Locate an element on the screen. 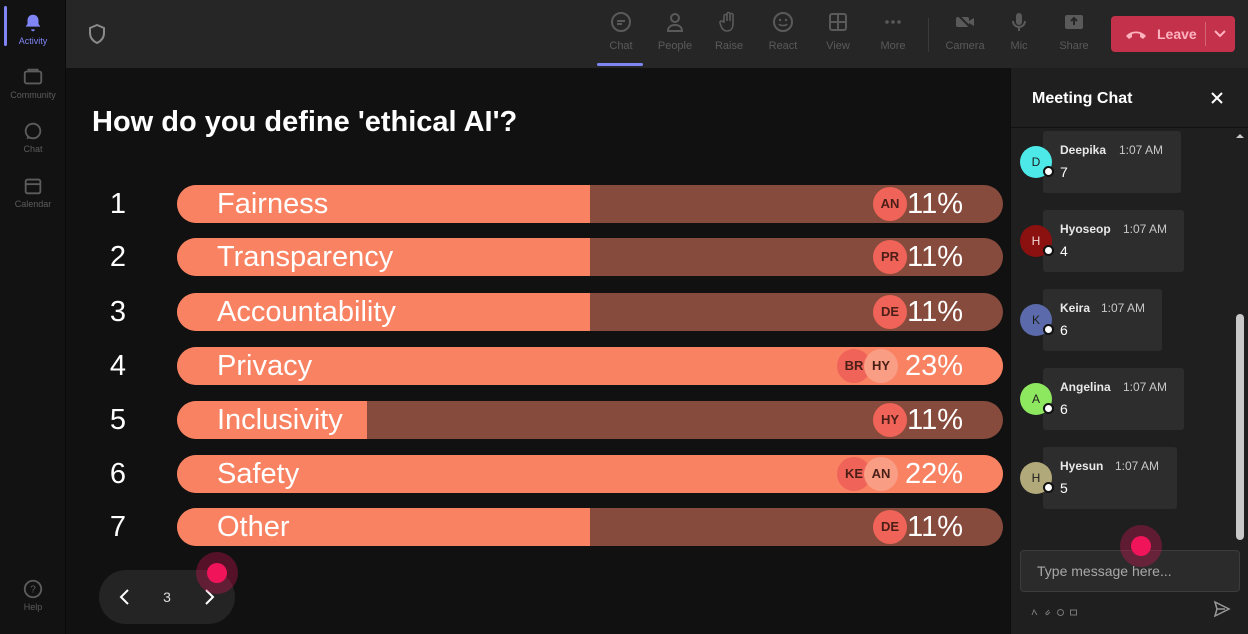 The width and height of the screenshot is (1248, 634). poll-option-row: 3 Accountability 11% DE is located at coordinates (538, 312).